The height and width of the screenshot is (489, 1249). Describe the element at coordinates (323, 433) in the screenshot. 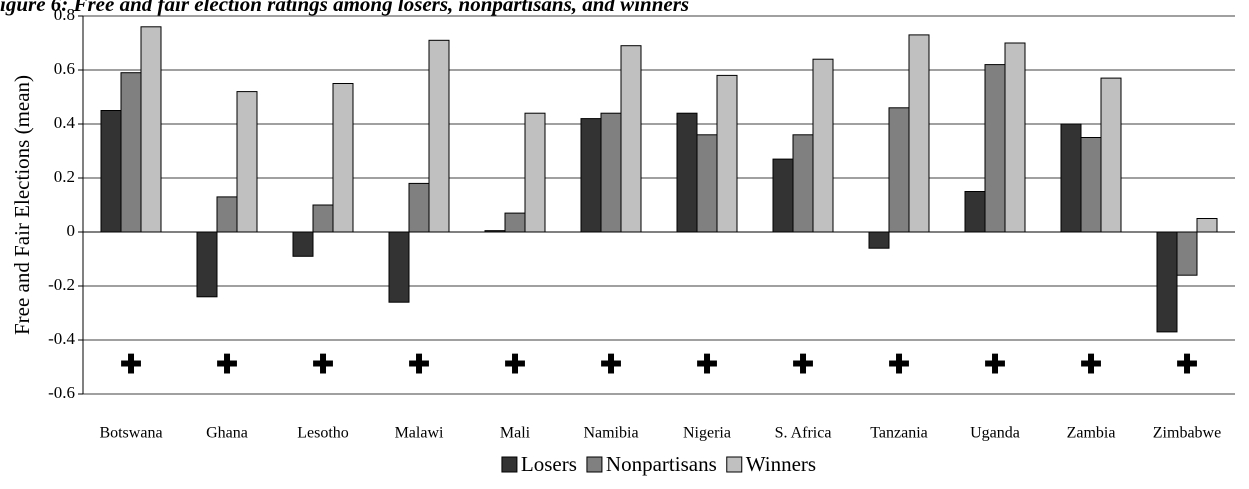

I see `x-tick-label: Lesotho` at that location.